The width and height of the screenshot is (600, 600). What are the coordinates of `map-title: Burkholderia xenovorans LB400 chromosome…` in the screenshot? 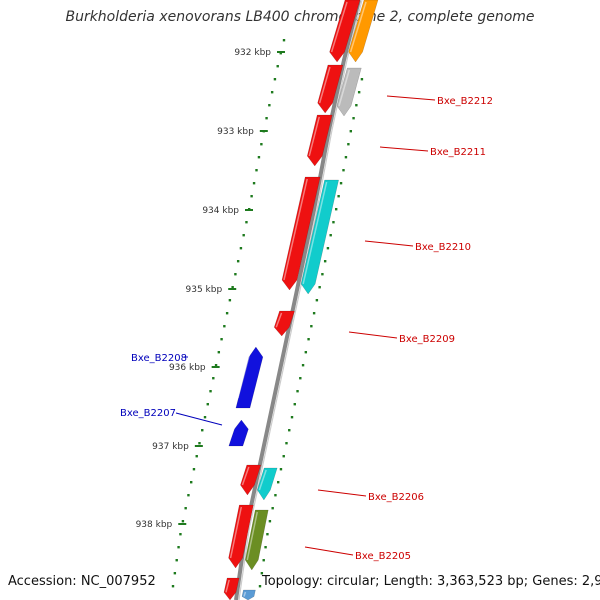 It's located at (300, 17).